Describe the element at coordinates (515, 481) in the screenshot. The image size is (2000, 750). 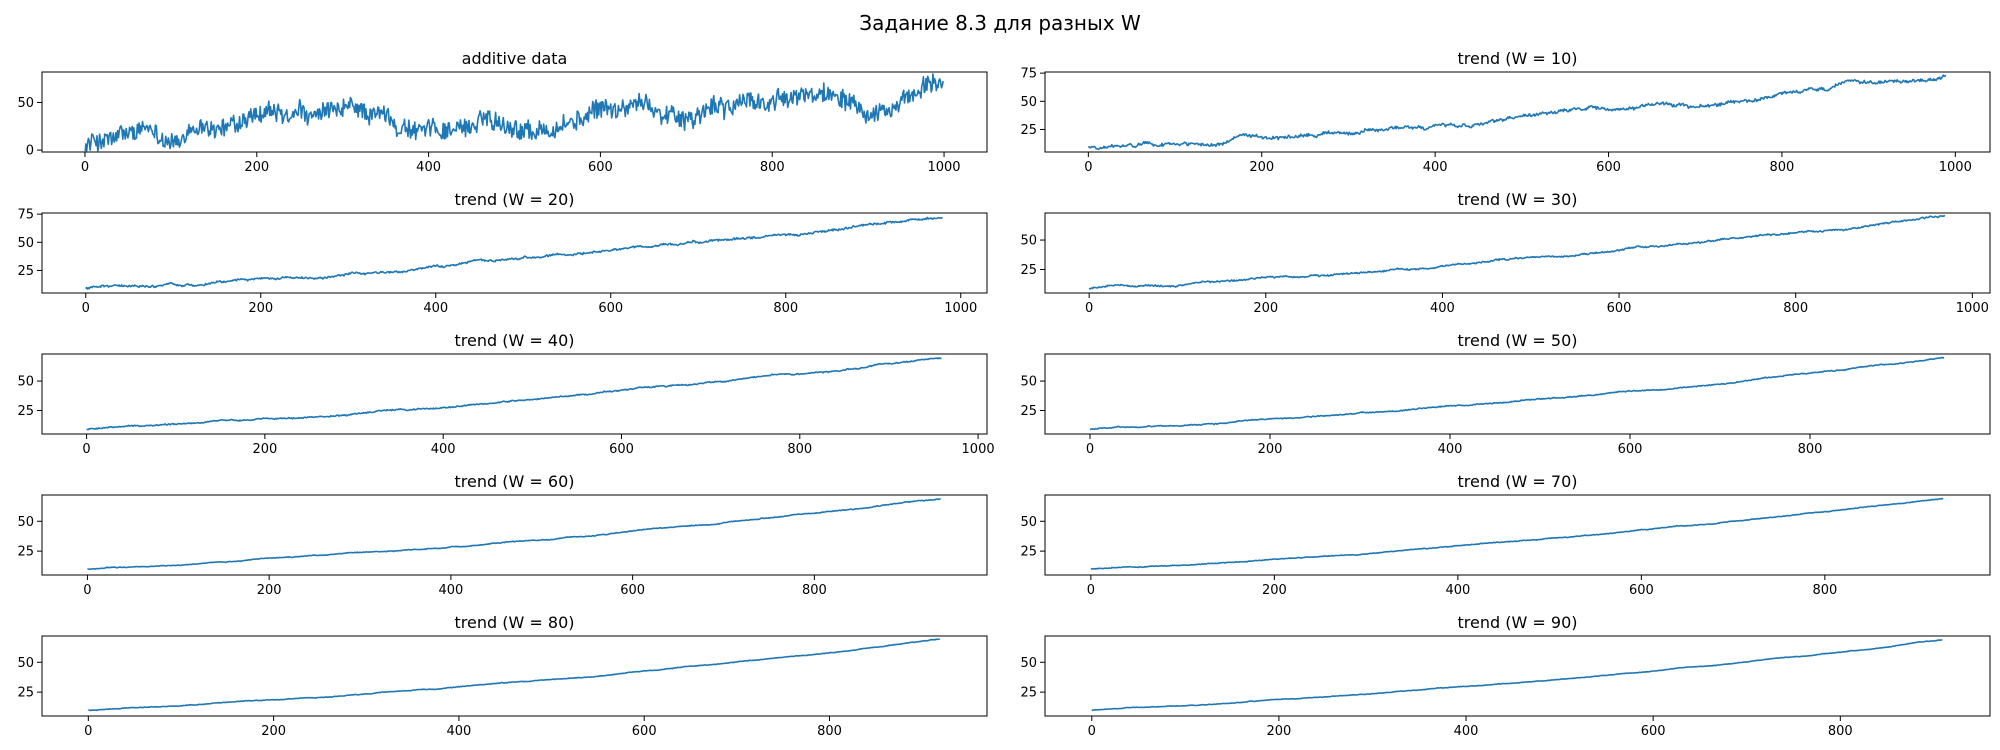
I see `subplot-title: trend (W = 60)` at that location.